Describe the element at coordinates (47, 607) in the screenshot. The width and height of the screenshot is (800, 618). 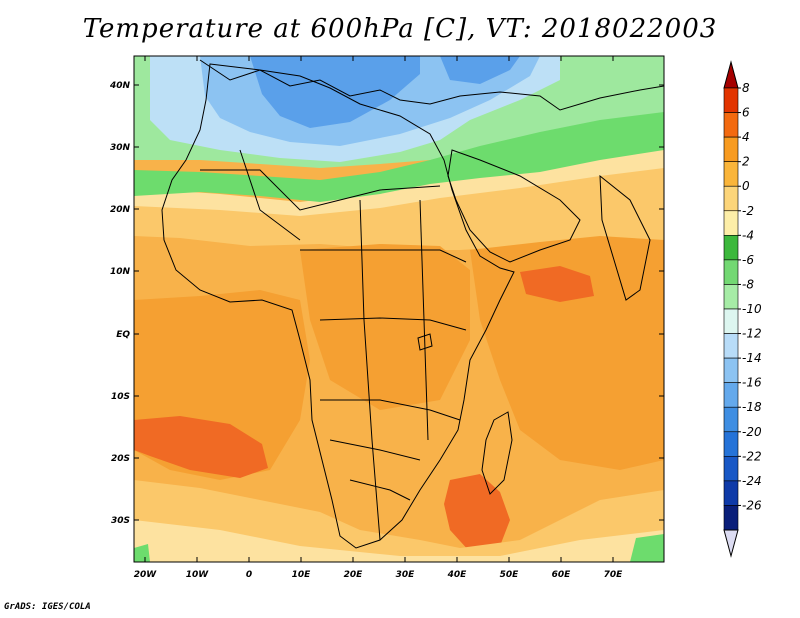
I see `grads-credit: GrADS: IGES/COLA` at that location.